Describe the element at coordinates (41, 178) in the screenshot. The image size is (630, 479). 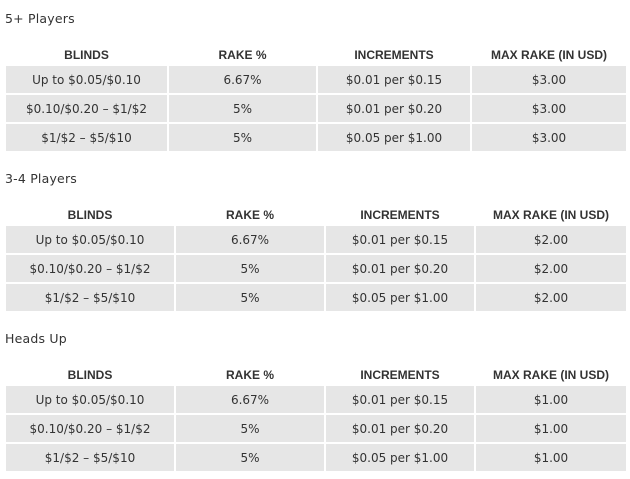
I see `section-title-3-4-players: 3-4 Players` at that location.